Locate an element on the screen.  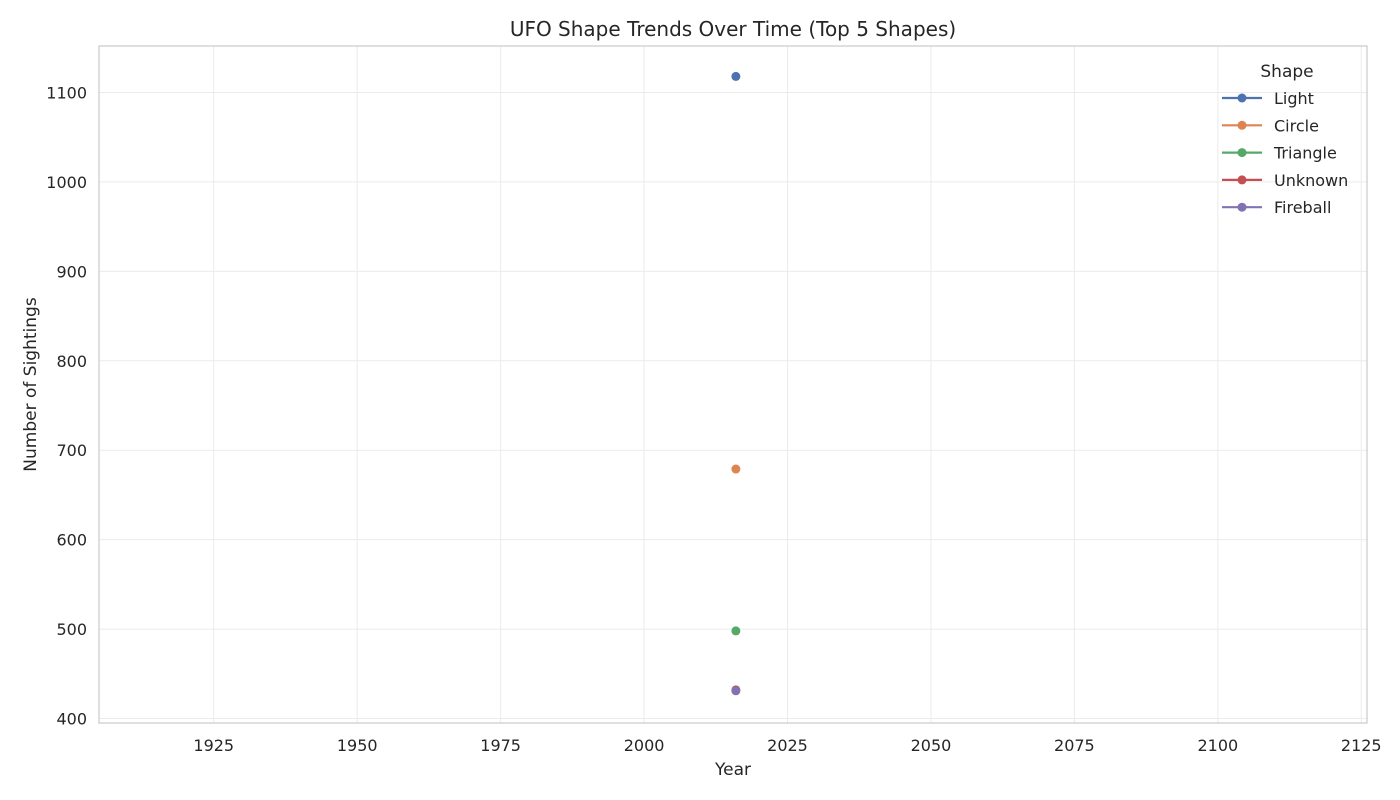
legend: Shape Light Circle Triangle Unknown Fireball is located at coordinates (1285, 139).